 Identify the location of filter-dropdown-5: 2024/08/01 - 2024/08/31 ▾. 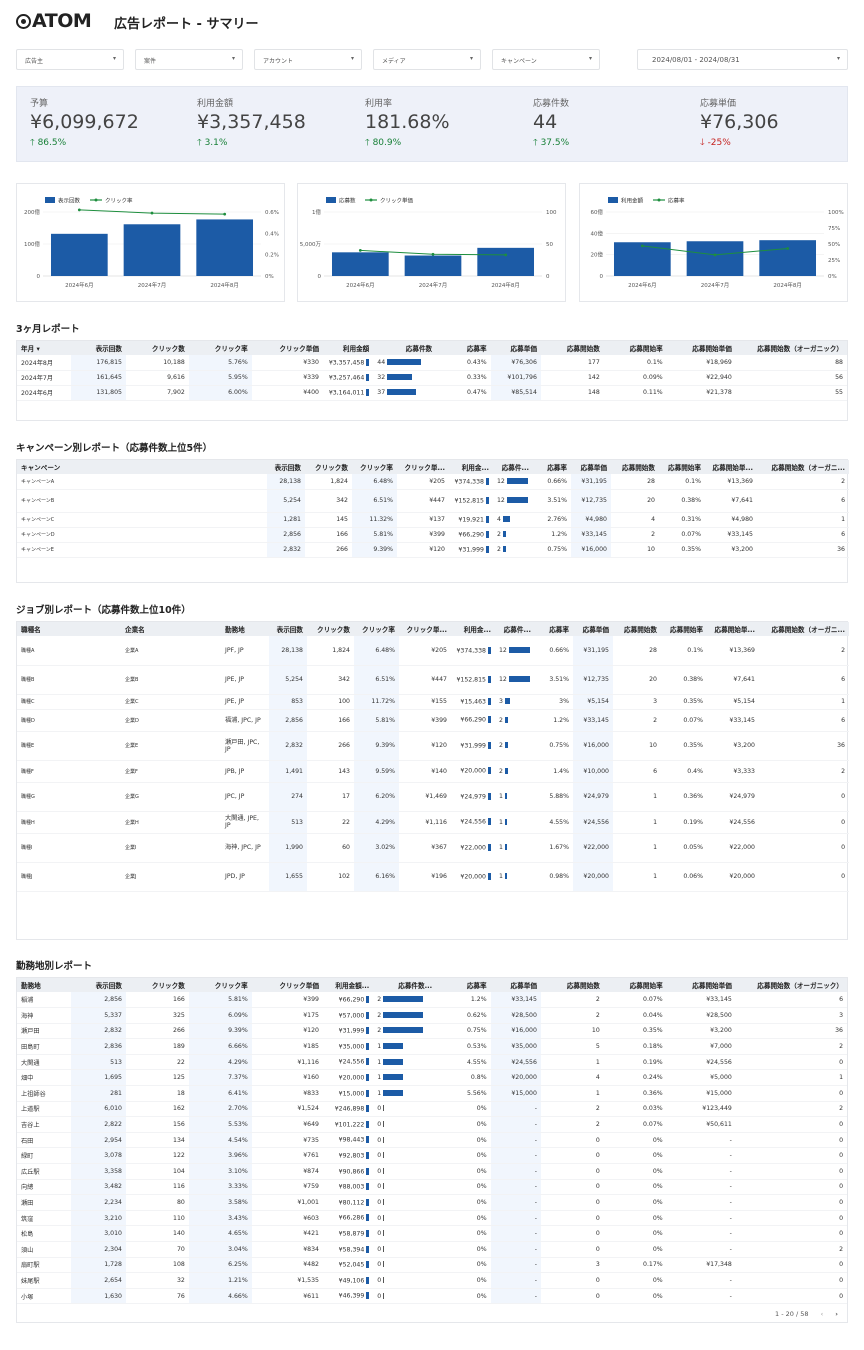
(742, 59).